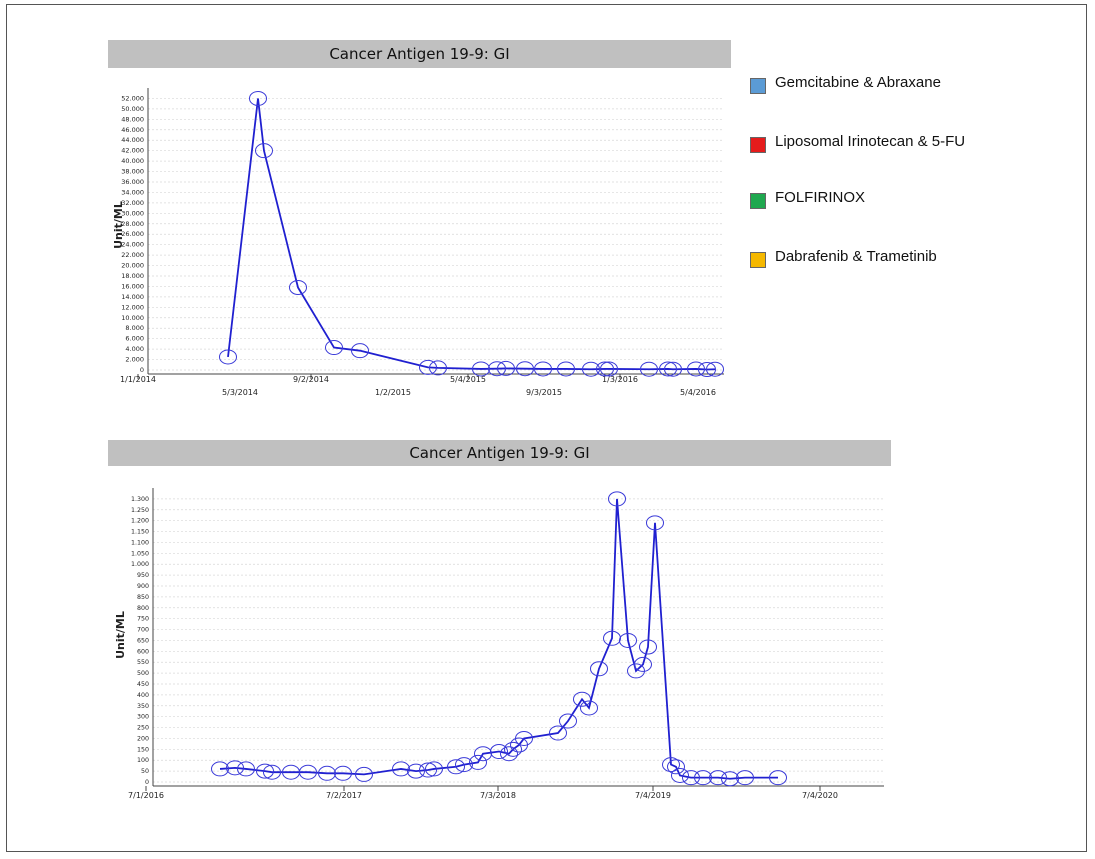  What do you see at coordinates (140, 542) in the screenshot?
I see `y-tick-label: 1.100` at bounding box center [140, 542].